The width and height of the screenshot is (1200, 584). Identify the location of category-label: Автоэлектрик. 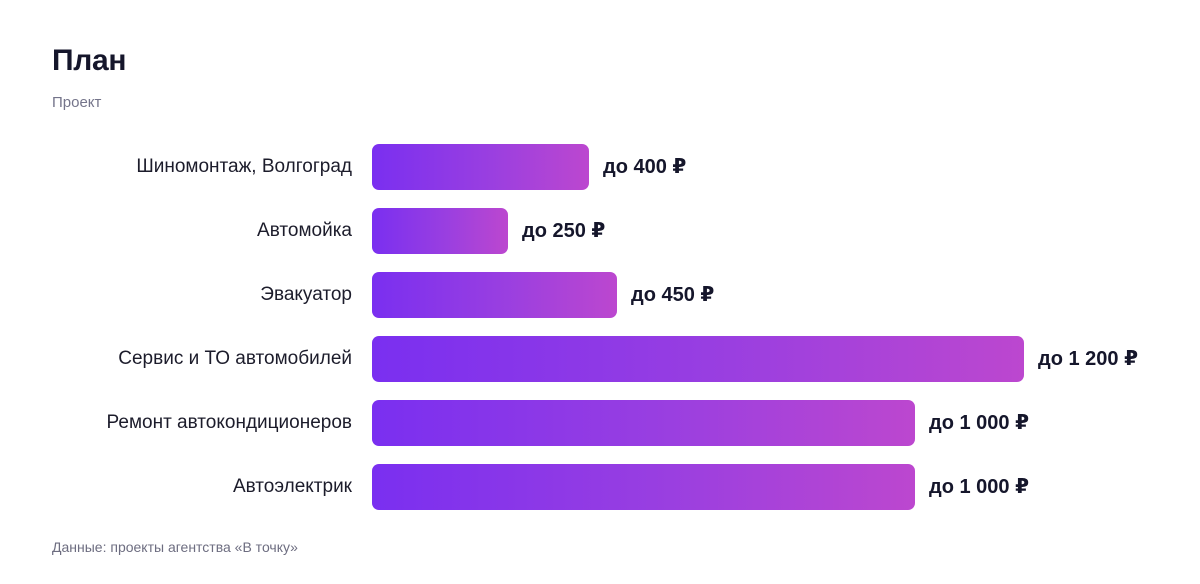
(292, 486).